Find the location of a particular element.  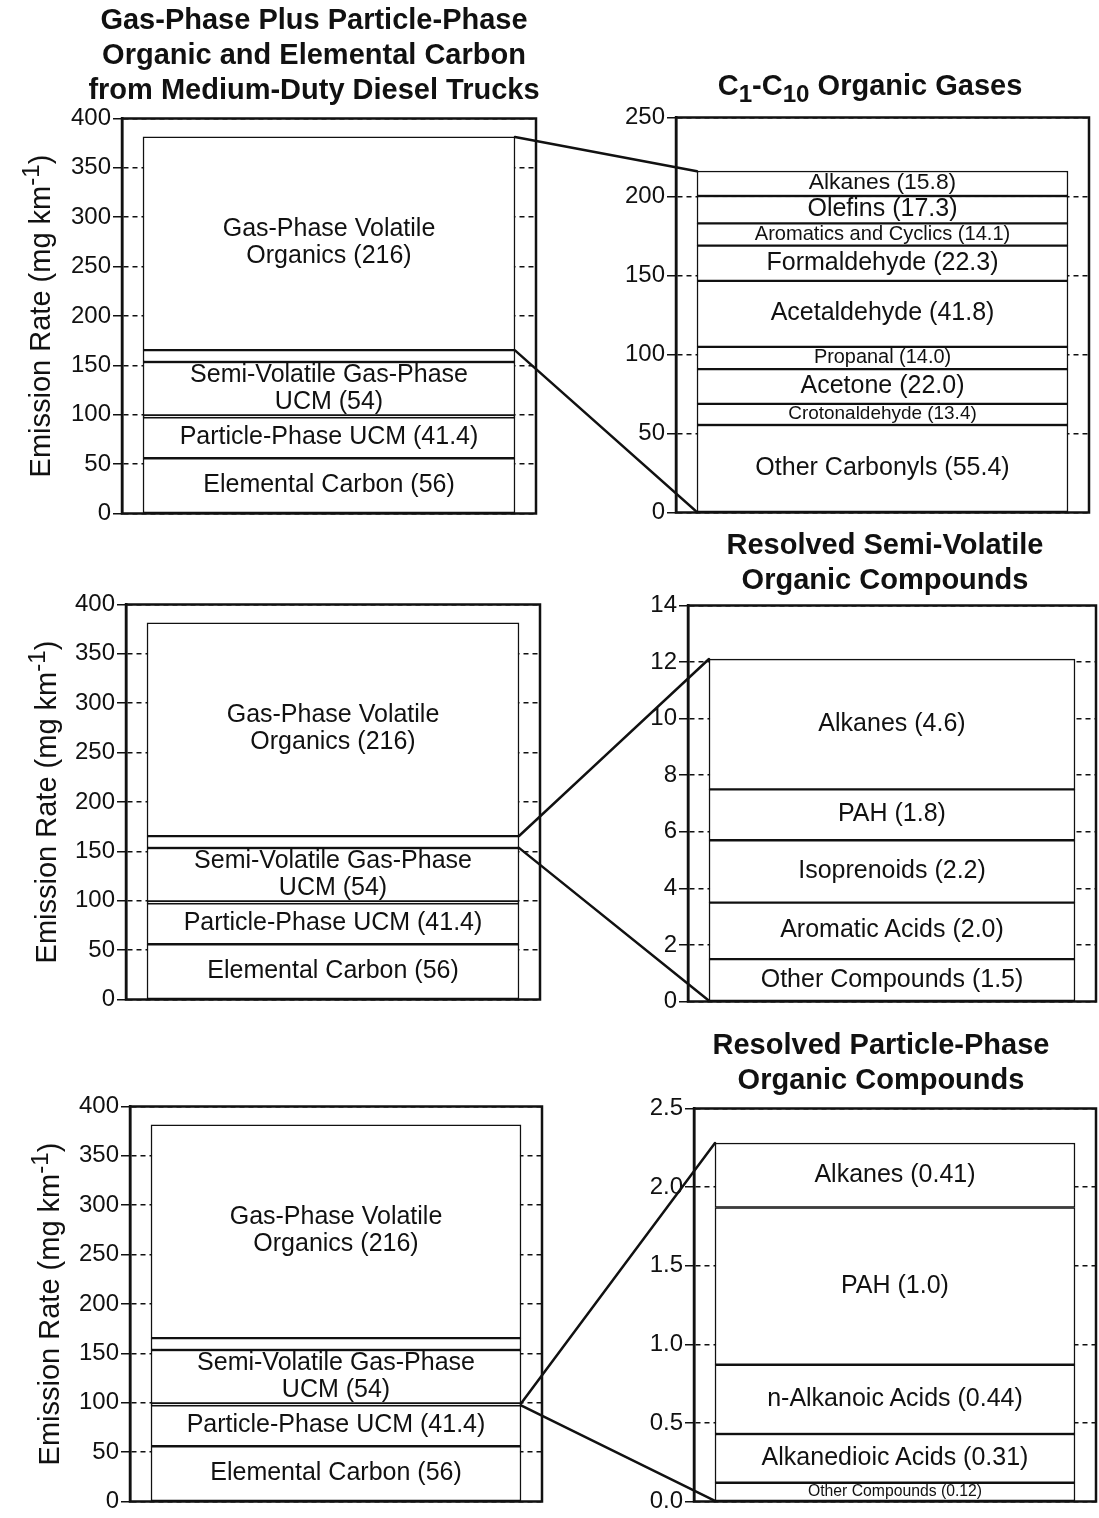

text: Propanal (14.0) is located at coordinates (882, 356).